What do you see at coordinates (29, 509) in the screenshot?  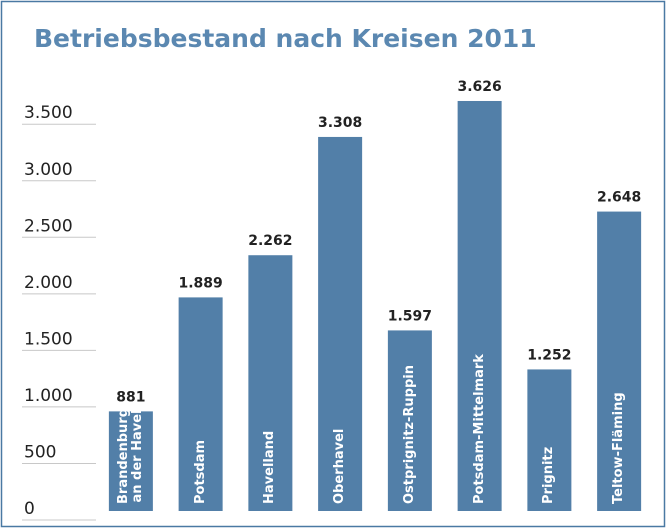 I see `y-tick-label: 0` at bounding box center [29, 509].